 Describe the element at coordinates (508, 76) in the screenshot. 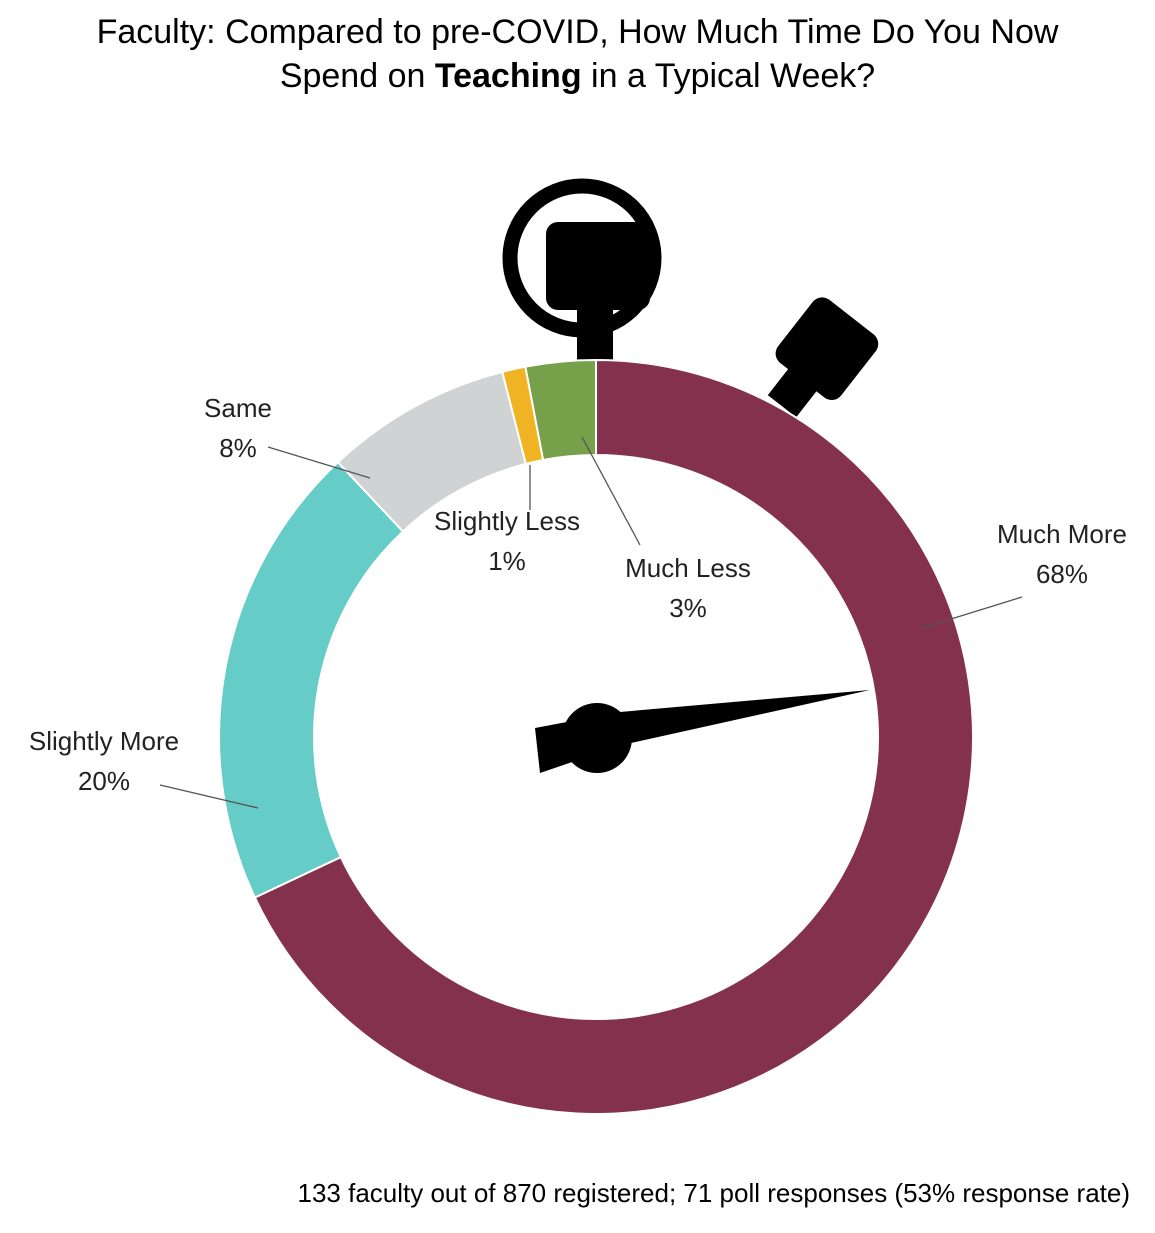

I see `title-part: Teaching` at that location.